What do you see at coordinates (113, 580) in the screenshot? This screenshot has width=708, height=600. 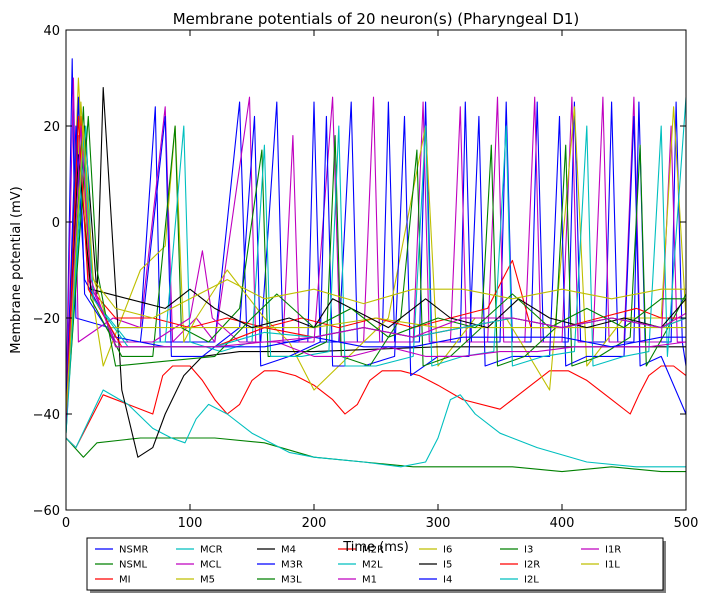 I see `legend-entry-mi: MI` at bounding box center [113, 580].